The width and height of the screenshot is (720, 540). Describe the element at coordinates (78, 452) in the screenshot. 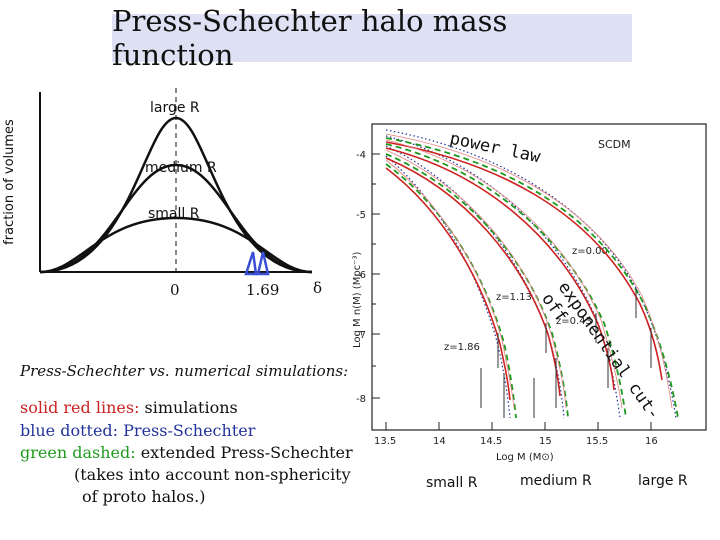

I see `legend-green-key: green dashed:` at that location.